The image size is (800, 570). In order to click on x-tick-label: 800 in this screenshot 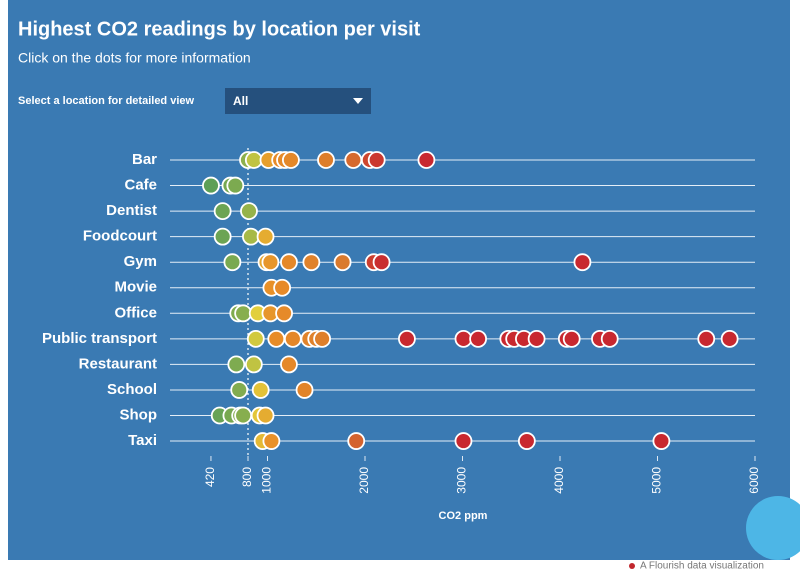, I will do `click(247, 477)`.